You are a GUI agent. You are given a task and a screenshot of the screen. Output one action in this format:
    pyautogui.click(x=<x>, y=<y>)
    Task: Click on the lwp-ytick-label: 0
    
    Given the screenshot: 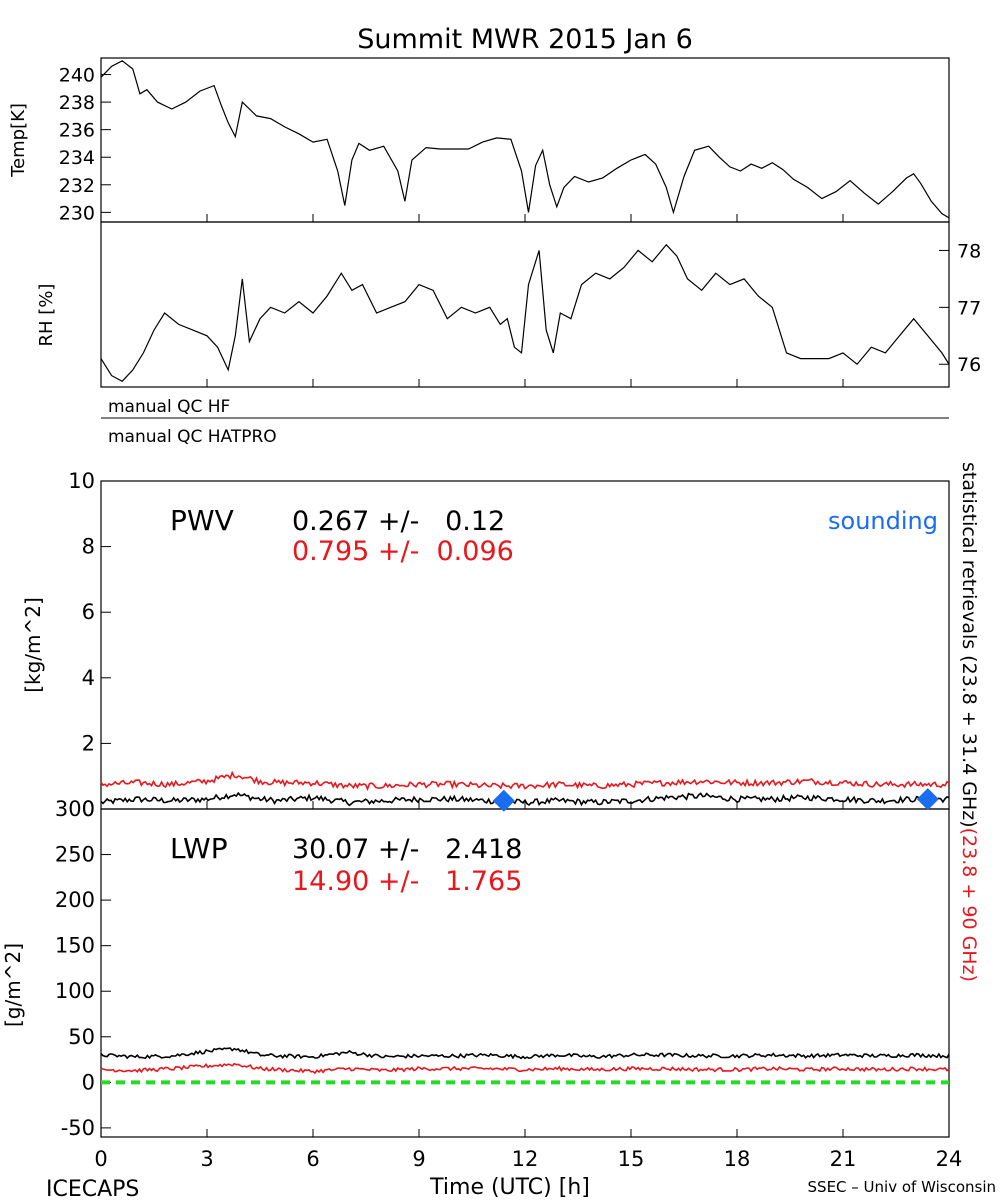 What is the action you would take?
    pyautogui.click(x=88, y=1082)
    